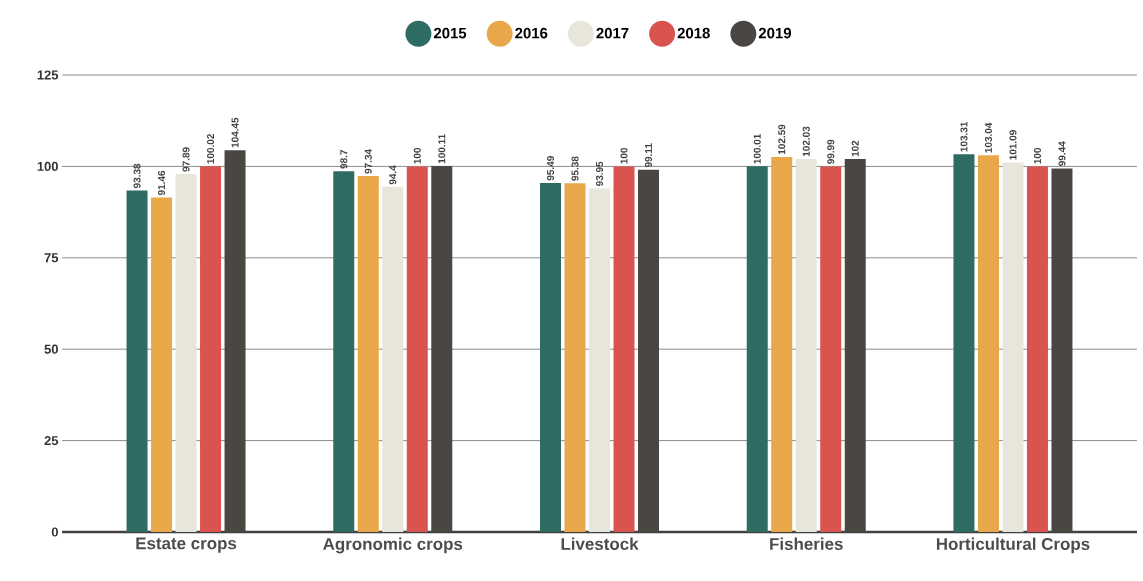 The image size is (1143, 581). I want to click on data-label: 99.99, so click(831, 151).